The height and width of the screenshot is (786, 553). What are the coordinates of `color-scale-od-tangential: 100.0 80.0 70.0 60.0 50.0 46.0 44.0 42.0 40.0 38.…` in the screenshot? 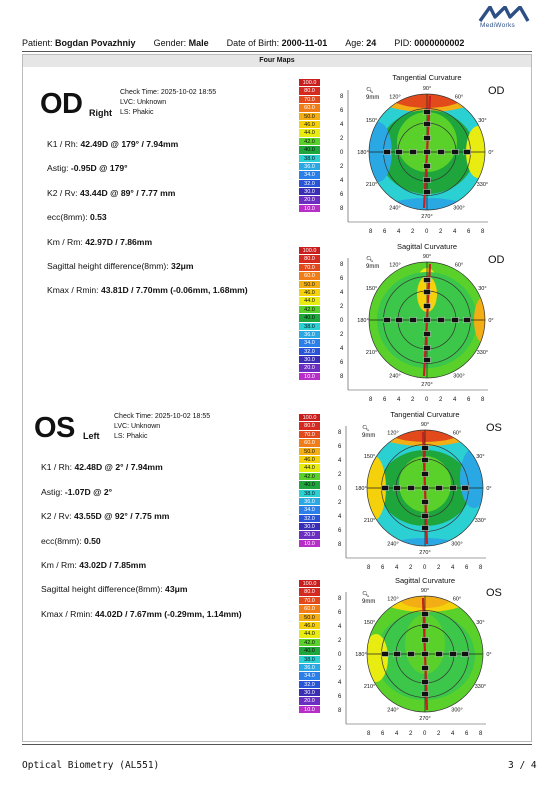 It's located at (309, 146).